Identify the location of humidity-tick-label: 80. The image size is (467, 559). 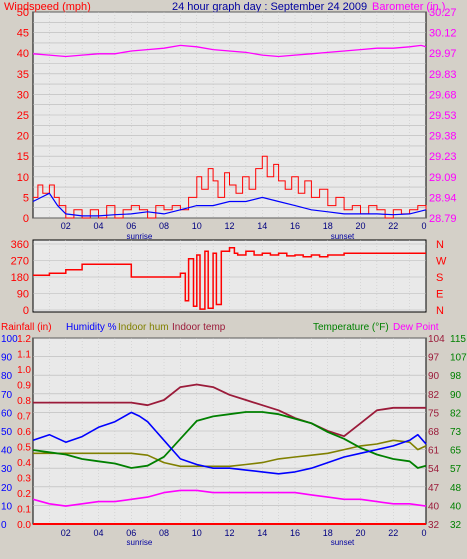
(7, 376).